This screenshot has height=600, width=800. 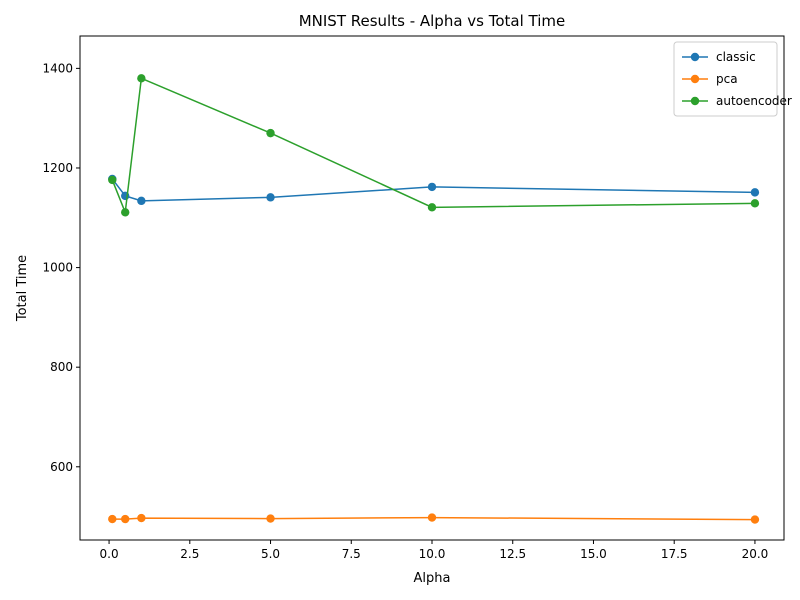 I want to click on x-tick-label: 7.5, so click(x=351, y=554).